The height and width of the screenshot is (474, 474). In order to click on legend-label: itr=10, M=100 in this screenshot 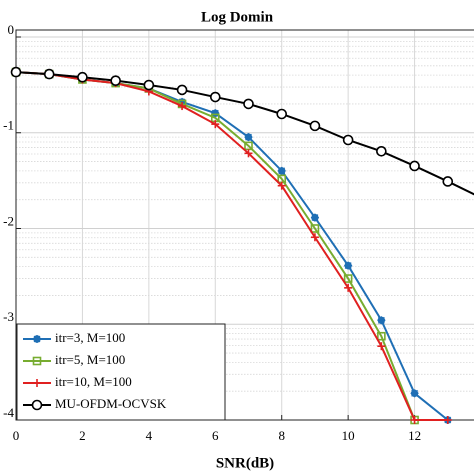, I will do `click(93, 381)`.